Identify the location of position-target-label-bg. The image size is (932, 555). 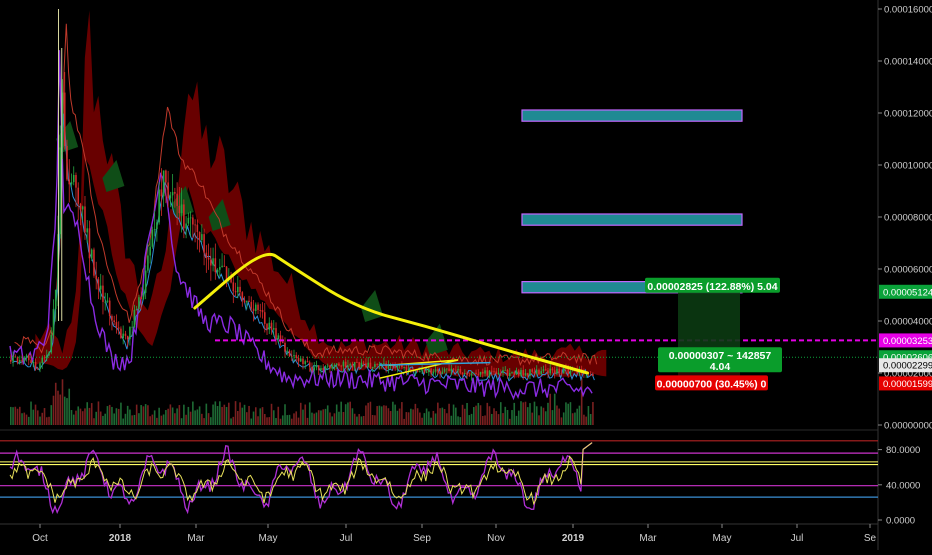
(712, 285).